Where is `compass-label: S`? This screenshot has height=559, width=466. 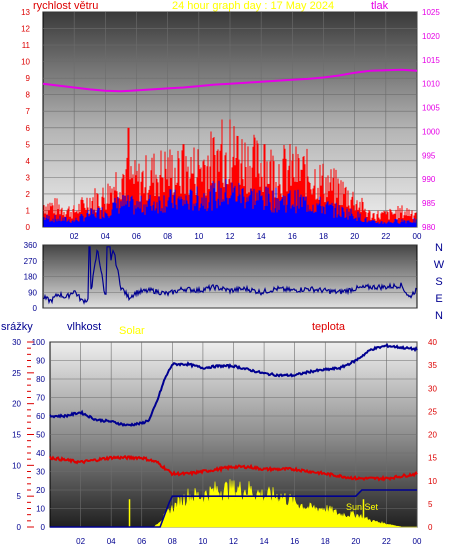
compass-label: S is located at coordinates (438, 282).